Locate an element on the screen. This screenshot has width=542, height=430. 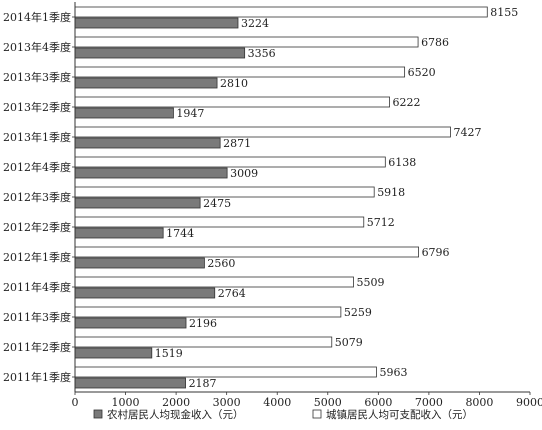
value-label-urban: 6138 is located at coordinates (402, 162).